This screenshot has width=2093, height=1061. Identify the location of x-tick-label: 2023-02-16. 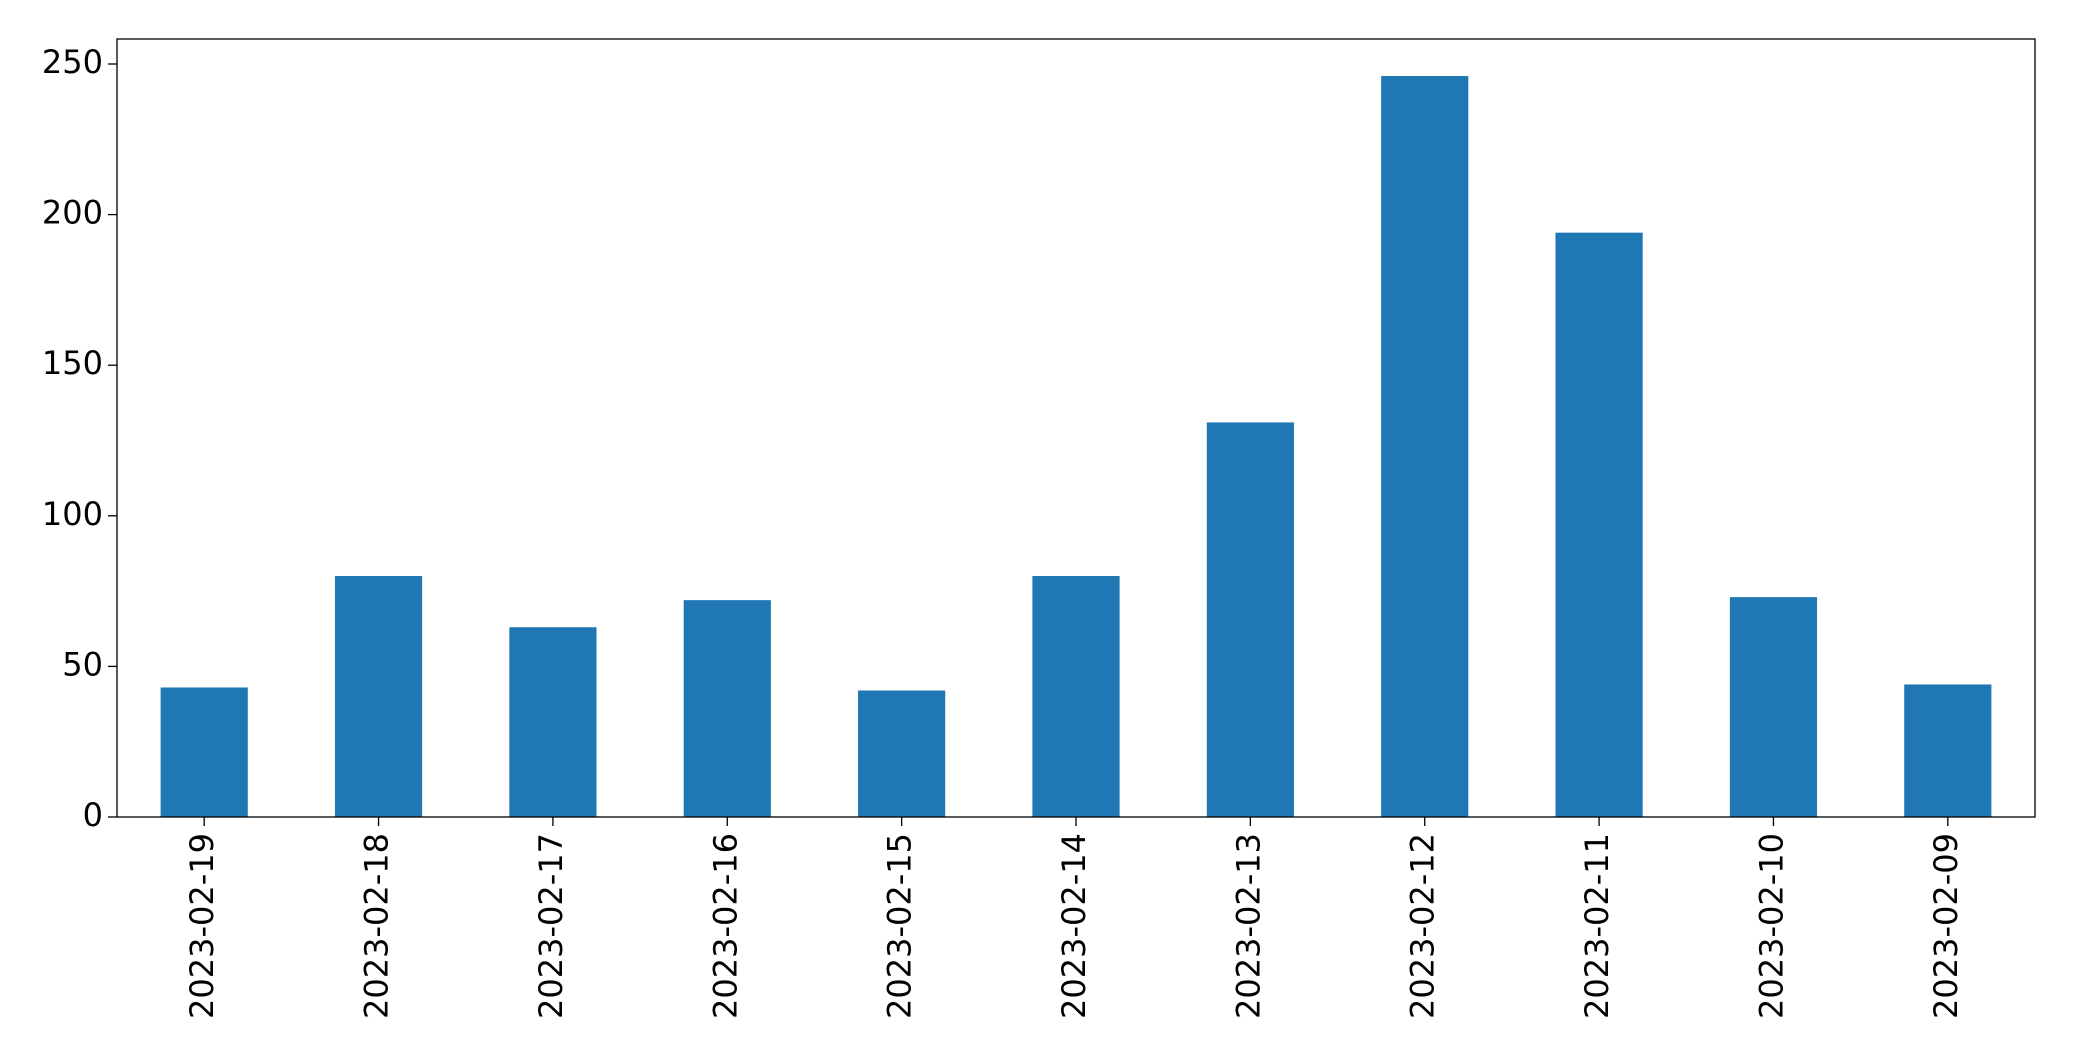
(725, 926).